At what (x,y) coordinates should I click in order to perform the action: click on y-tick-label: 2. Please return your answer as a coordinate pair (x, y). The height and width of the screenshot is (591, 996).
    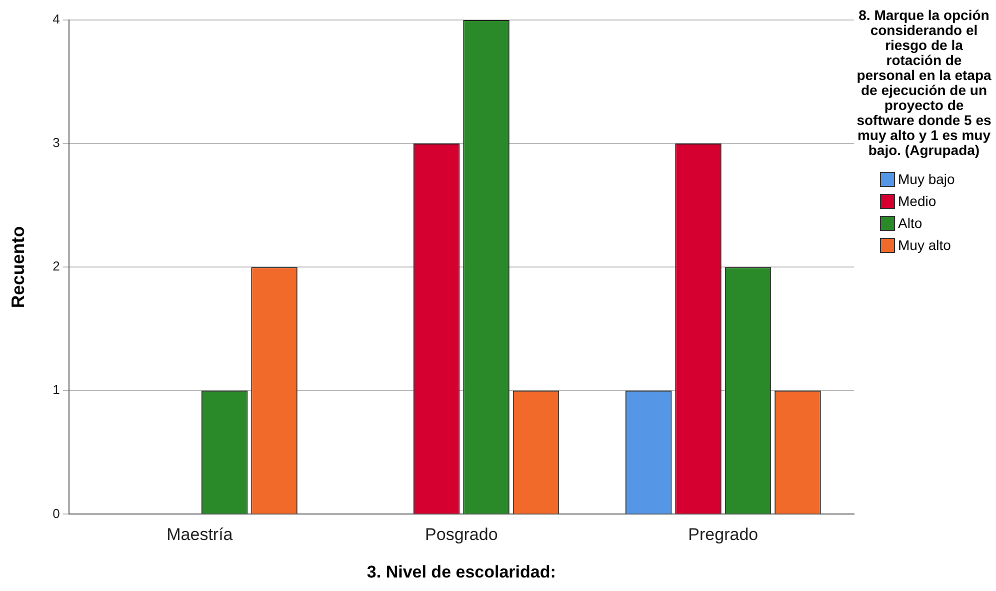
    Looking at the image, I should click on (56, 266).